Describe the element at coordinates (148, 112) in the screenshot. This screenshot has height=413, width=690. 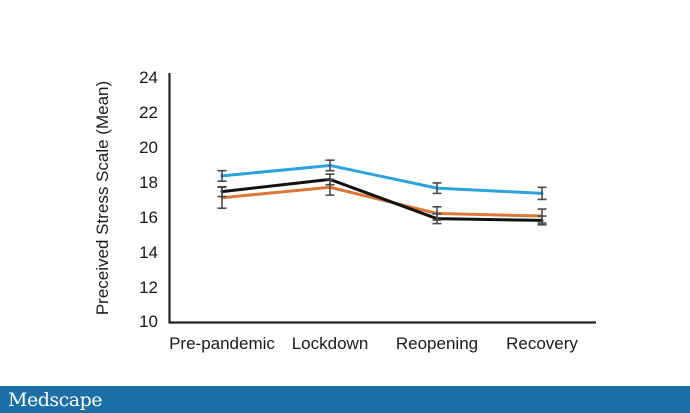
I see `y-tick-label: 22` at that location.